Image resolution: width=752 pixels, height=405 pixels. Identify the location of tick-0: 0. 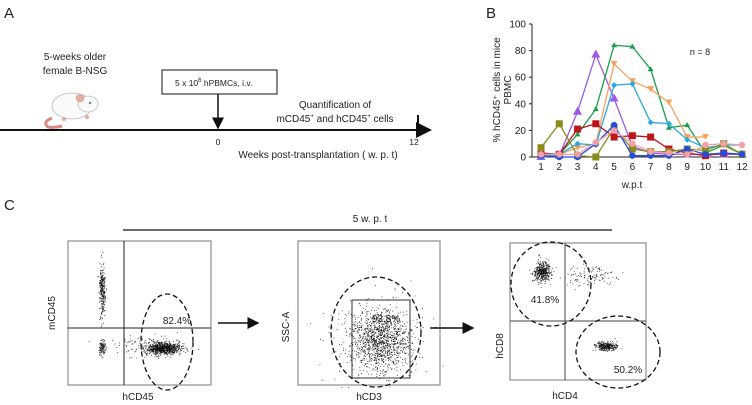
(218, 142).